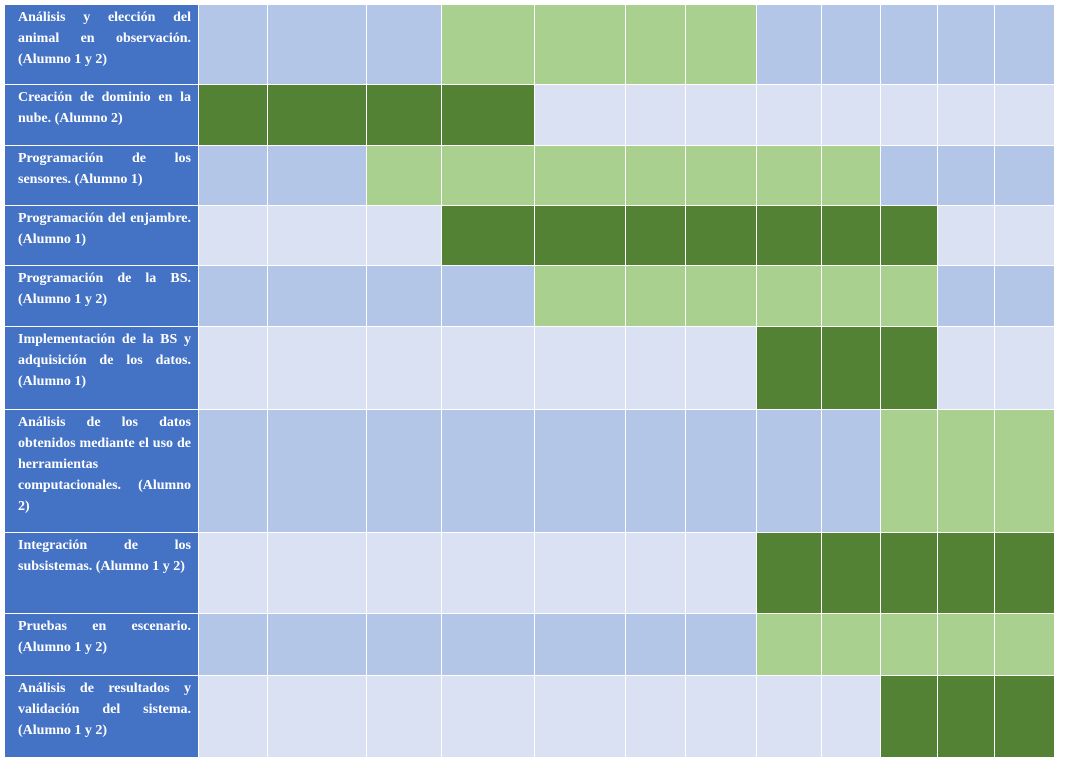  Describe the element at coordinates (101, 235) in the screenshot. I see `task-label: Programación del enjambre. (Alumno 1)` at that location.